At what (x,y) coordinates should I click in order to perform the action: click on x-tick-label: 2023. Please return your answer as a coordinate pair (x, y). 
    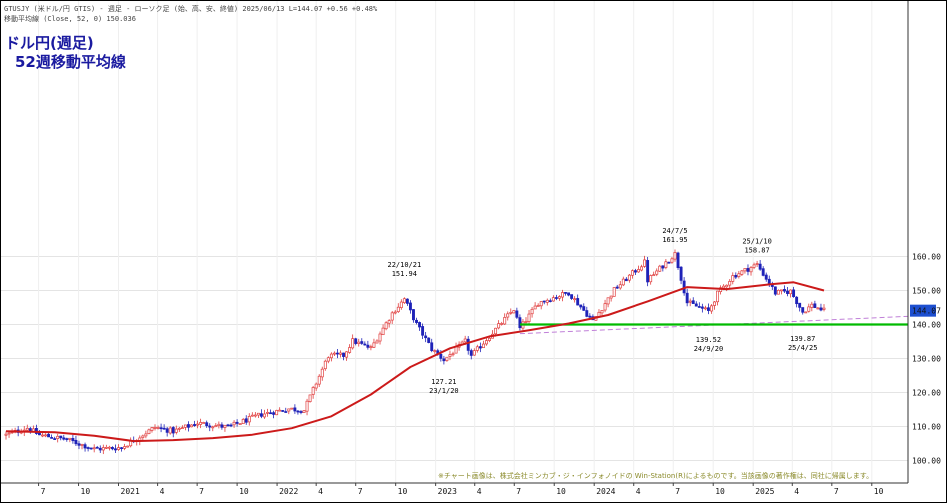
    Looking at the image, I should click on (447, 491).